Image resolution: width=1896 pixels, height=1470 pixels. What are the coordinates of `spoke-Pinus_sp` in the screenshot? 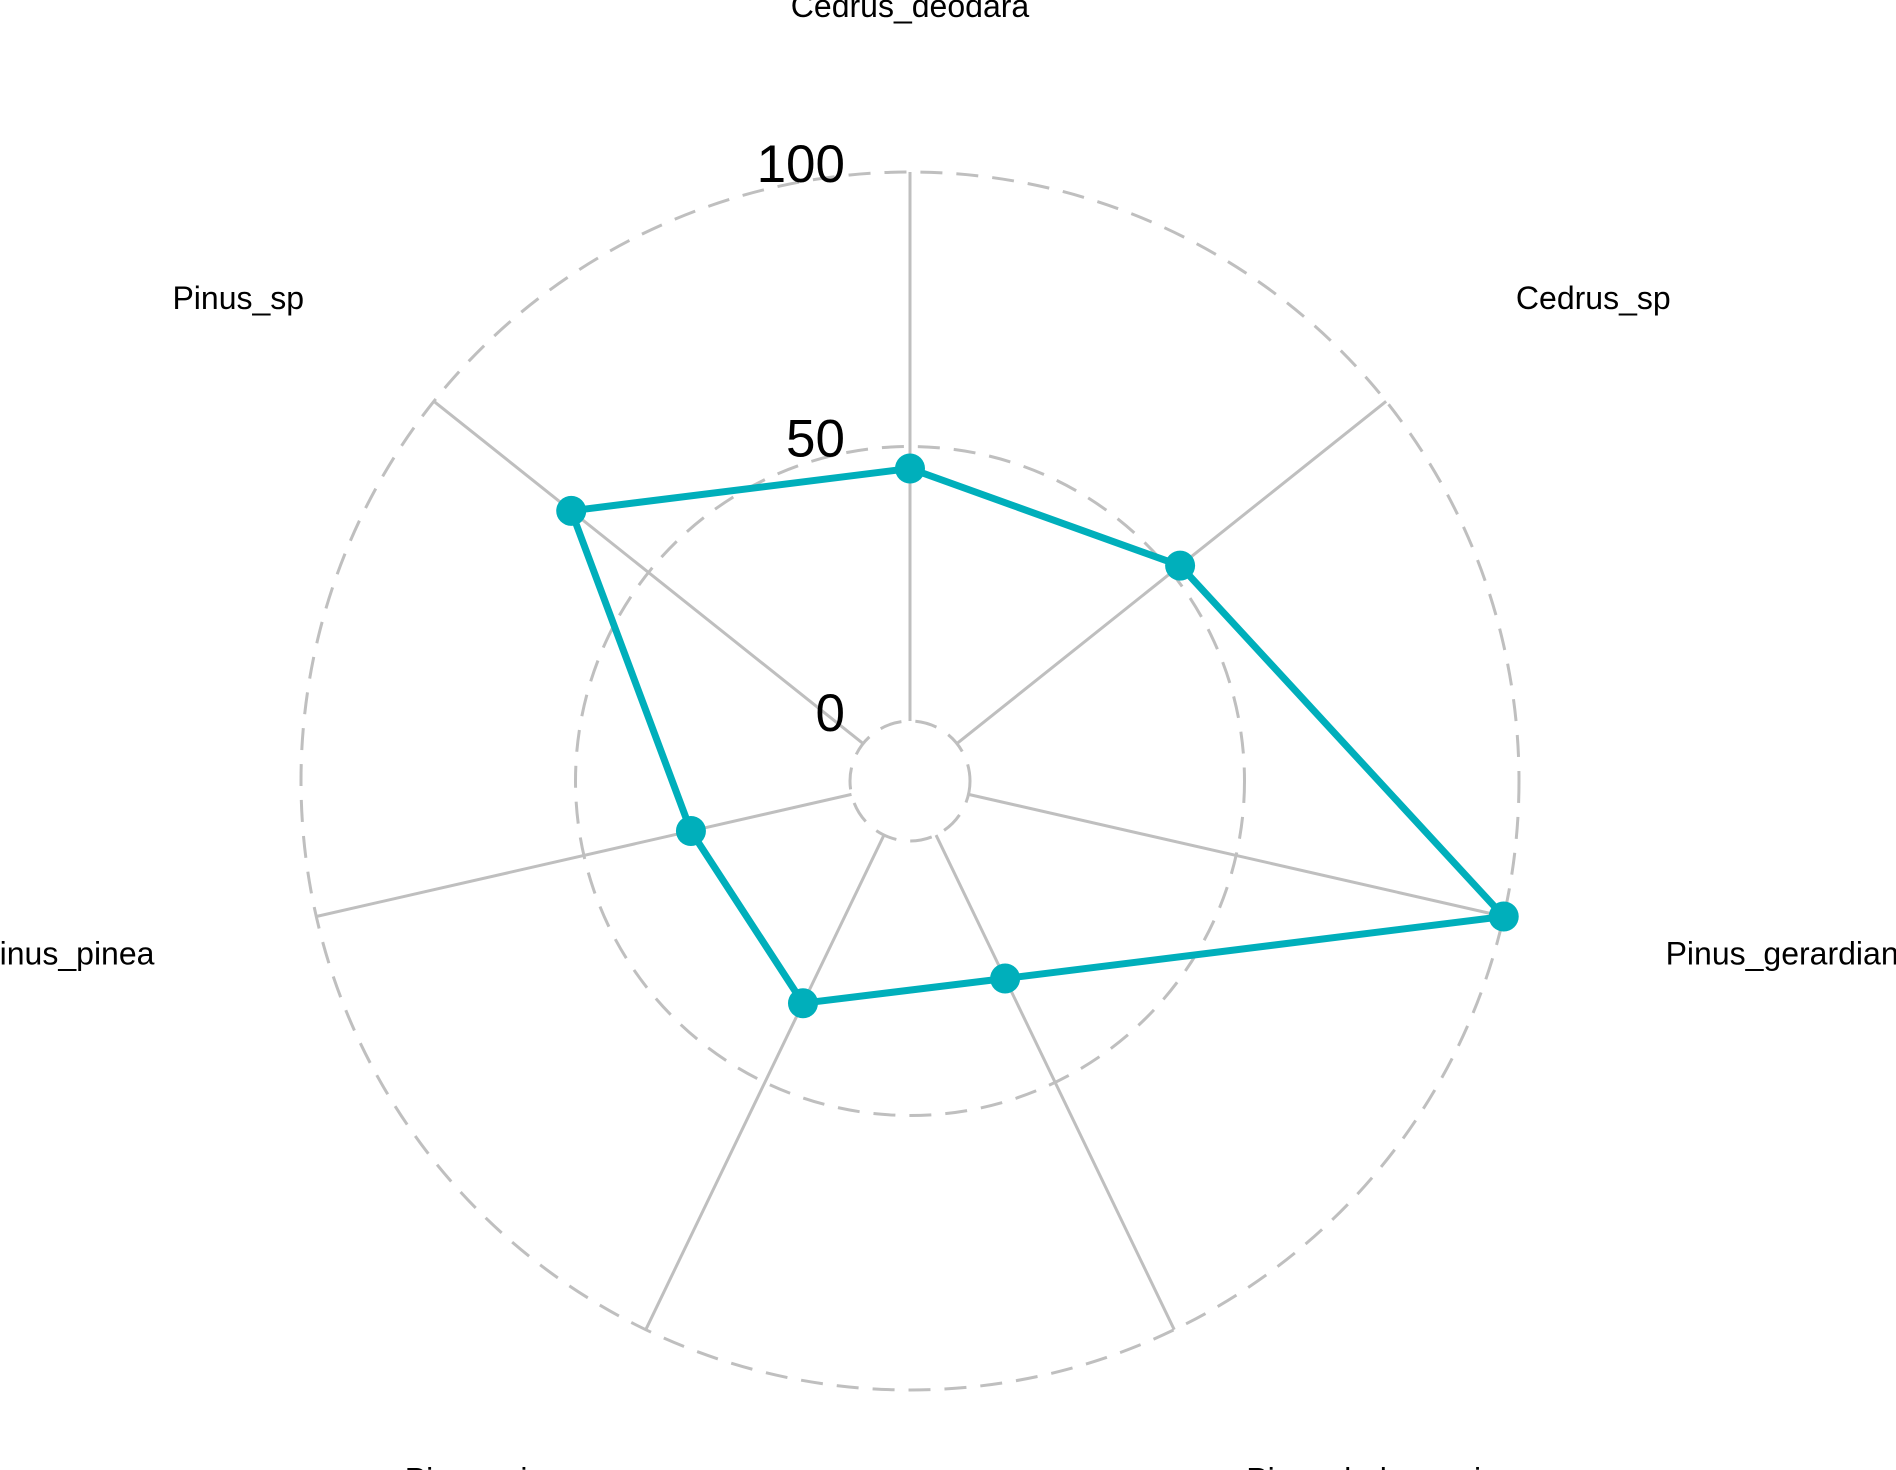 It's located at (648, 572).